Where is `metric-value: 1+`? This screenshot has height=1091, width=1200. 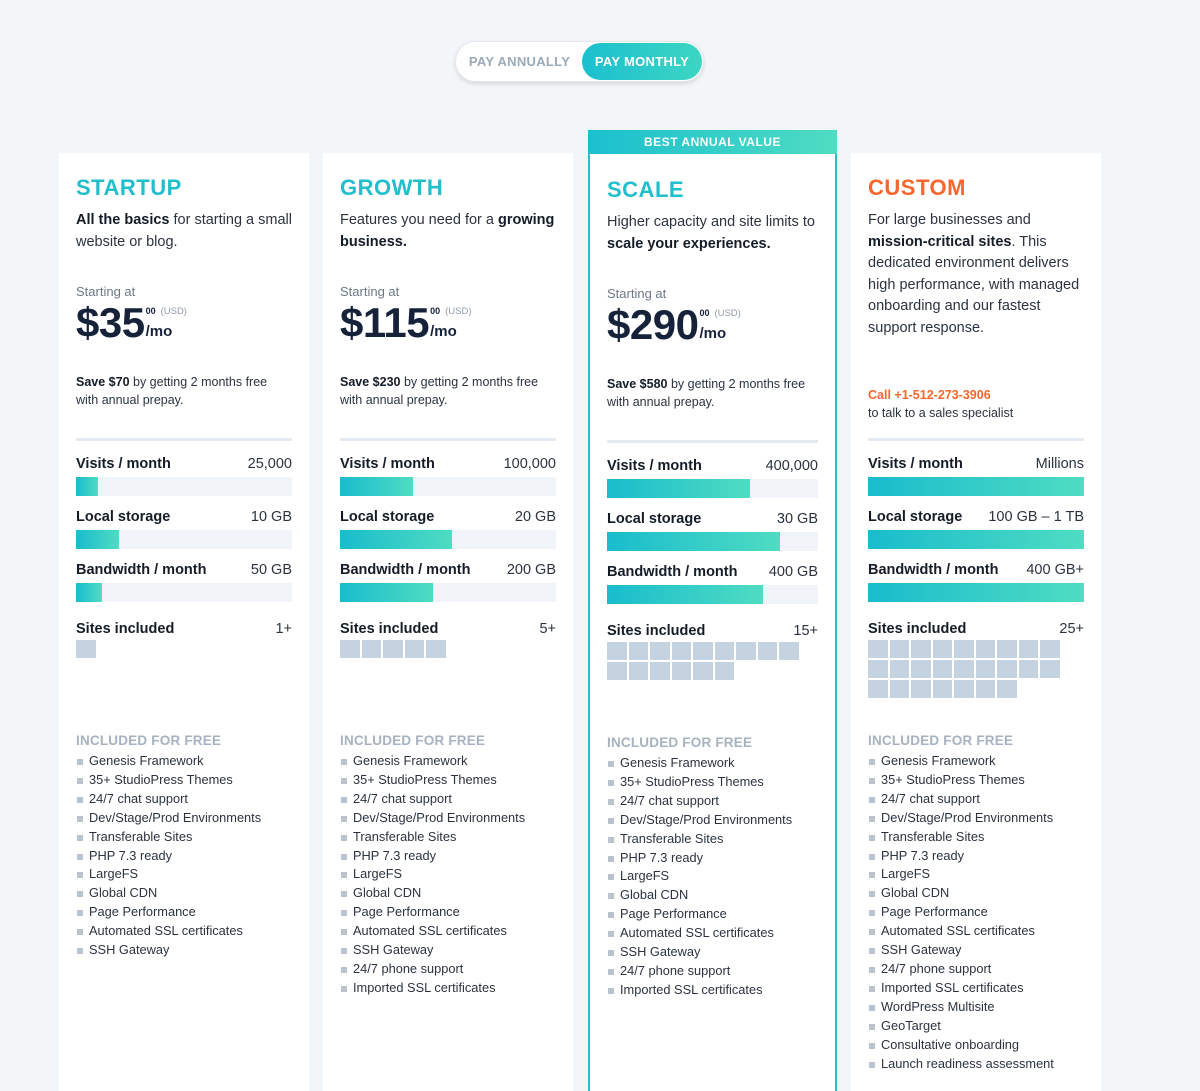
metric-value: 1+ is located at coordinates (283, 629).